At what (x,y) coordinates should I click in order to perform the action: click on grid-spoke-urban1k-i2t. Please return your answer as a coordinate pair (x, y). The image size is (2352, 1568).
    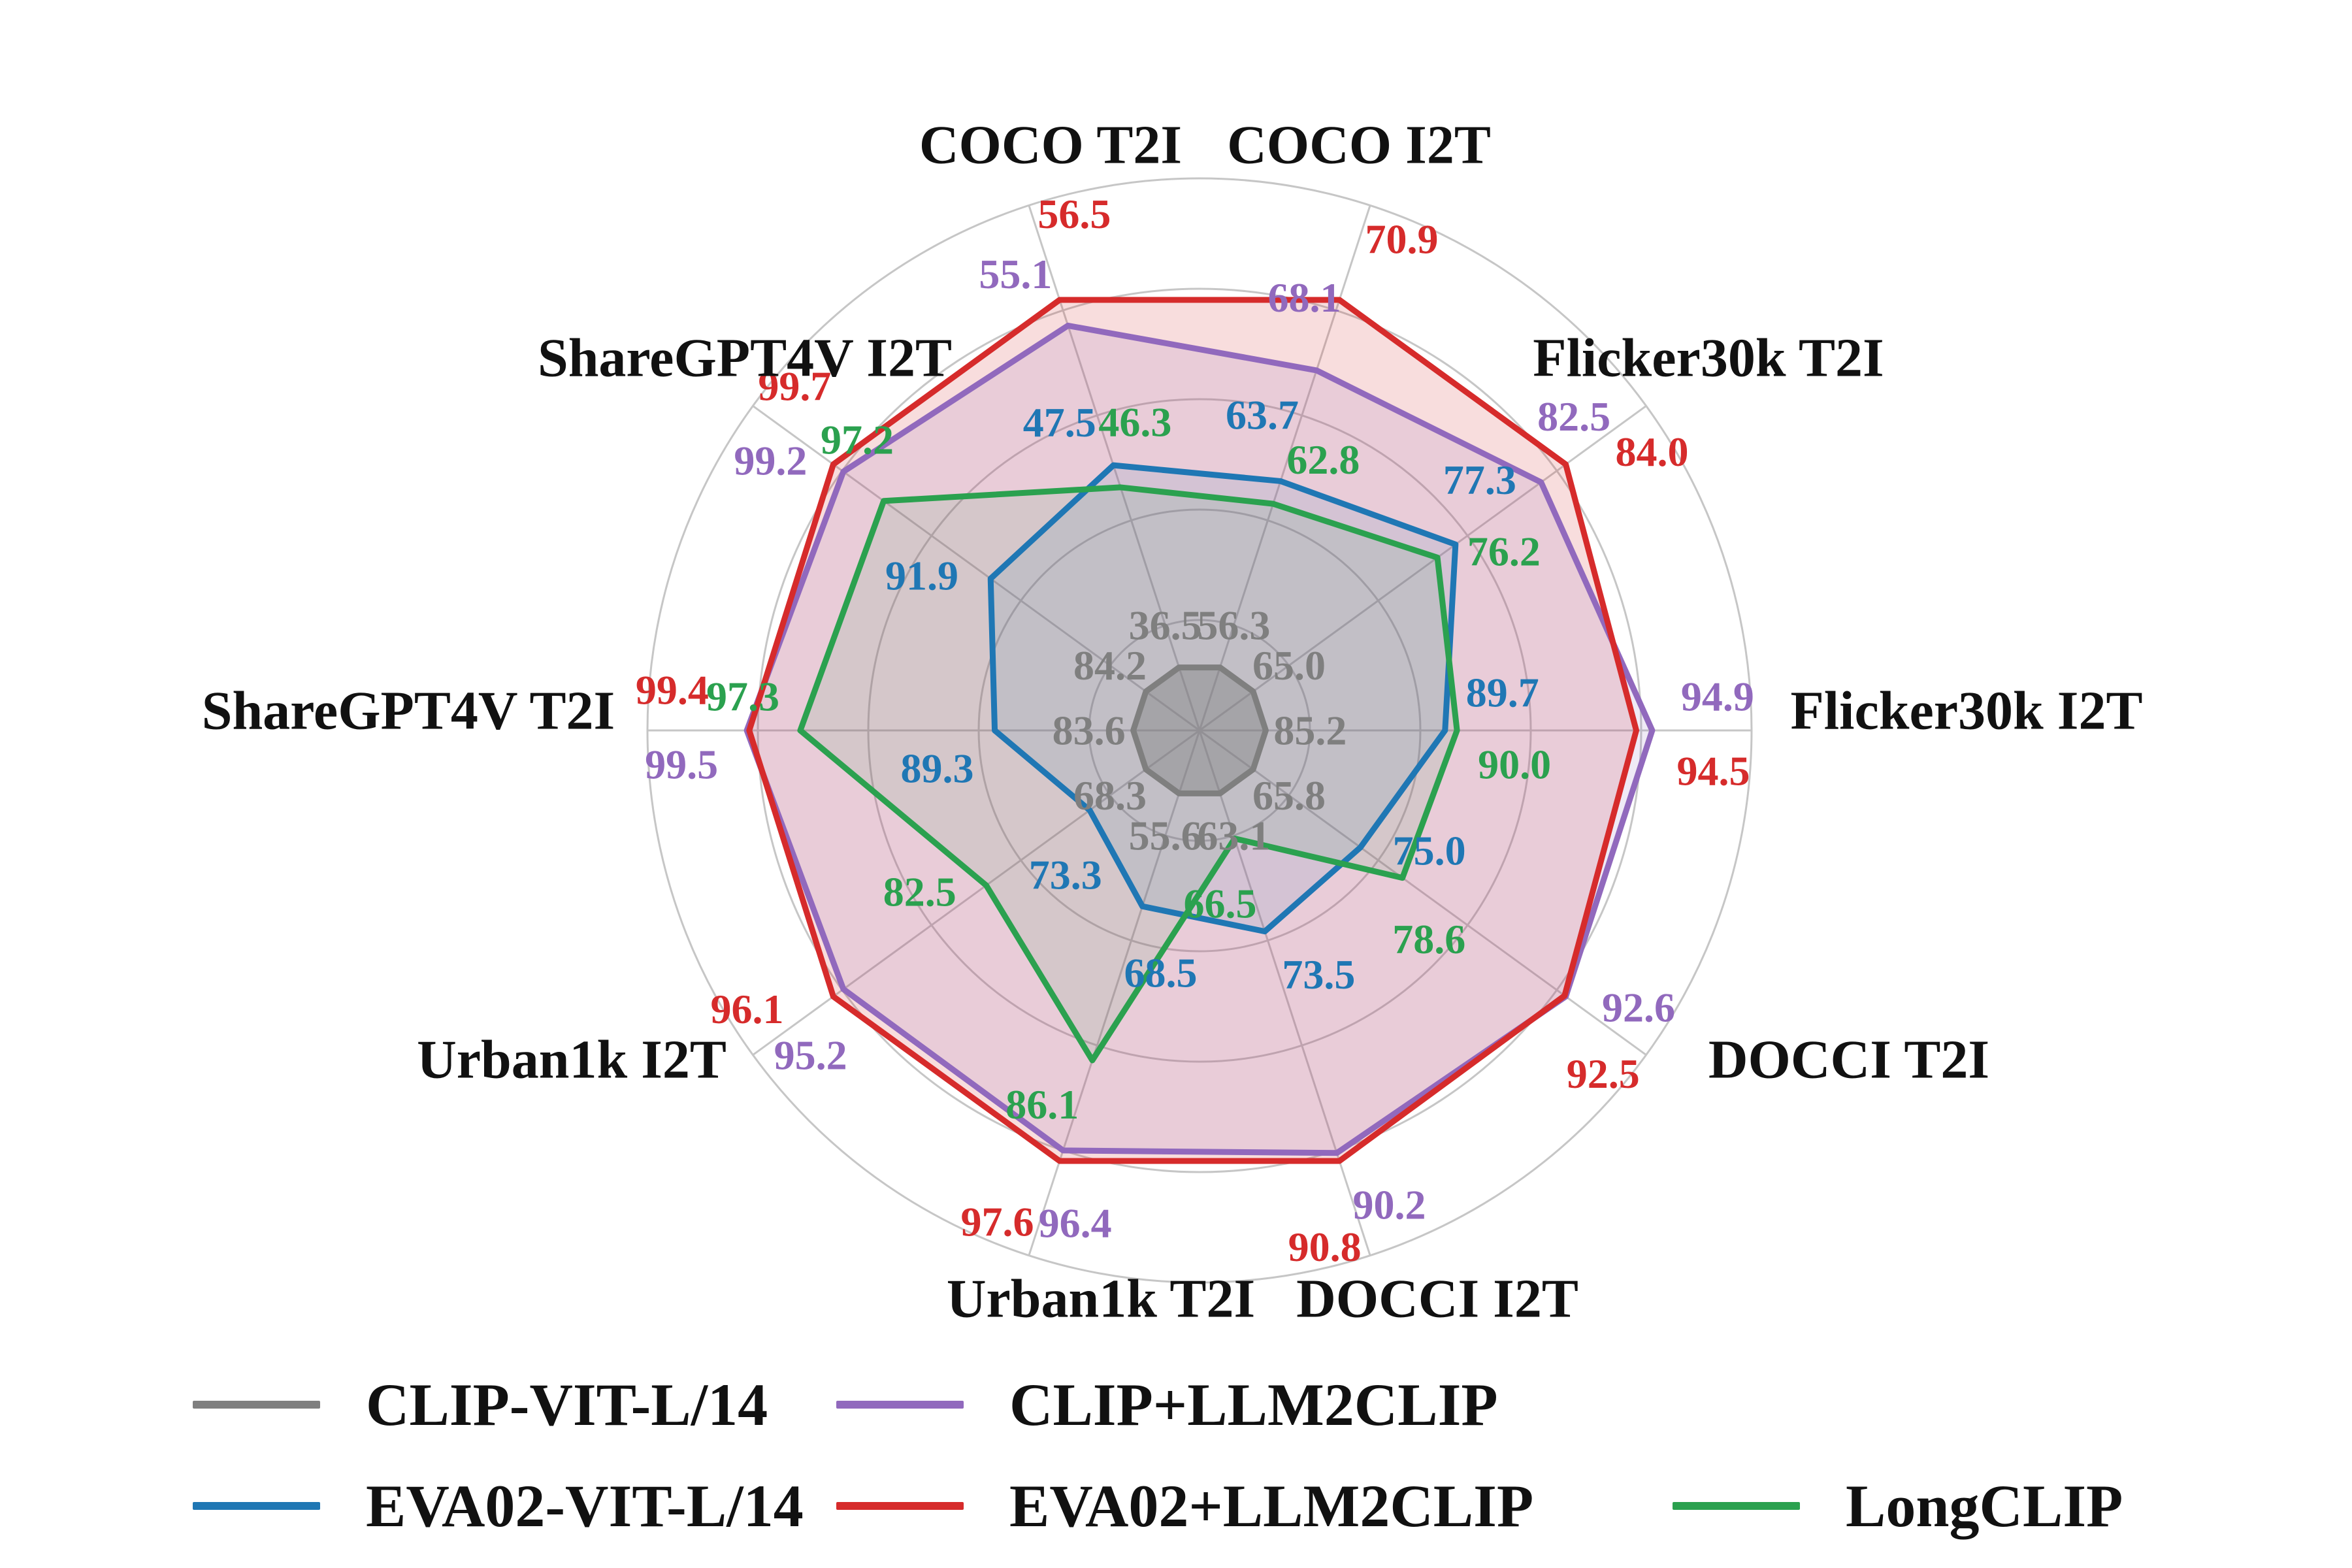
    Looking at the image, I should click on (976, 892).